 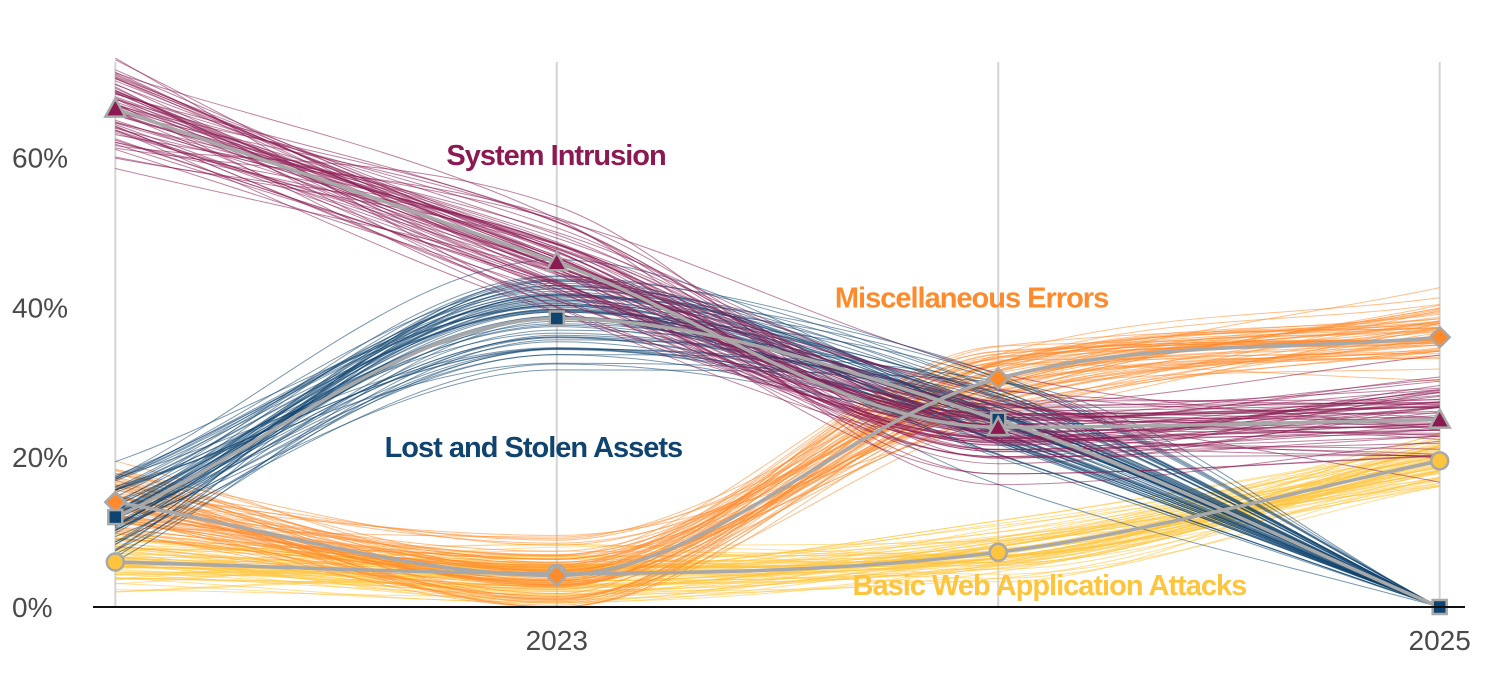 I want to click on y-tick-60: 60%, so click(x=40, y=157).